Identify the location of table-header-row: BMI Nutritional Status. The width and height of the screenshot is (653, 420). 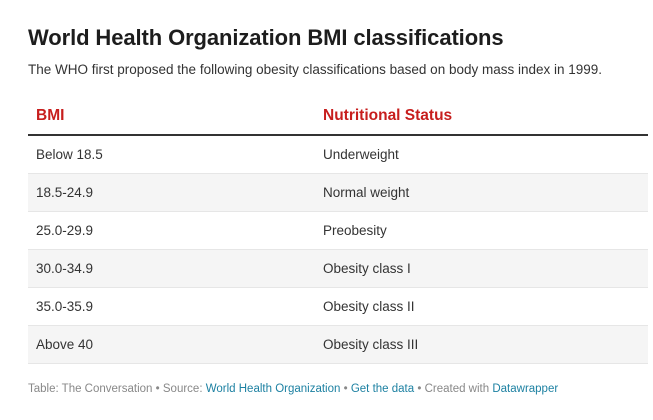
(338, 117).